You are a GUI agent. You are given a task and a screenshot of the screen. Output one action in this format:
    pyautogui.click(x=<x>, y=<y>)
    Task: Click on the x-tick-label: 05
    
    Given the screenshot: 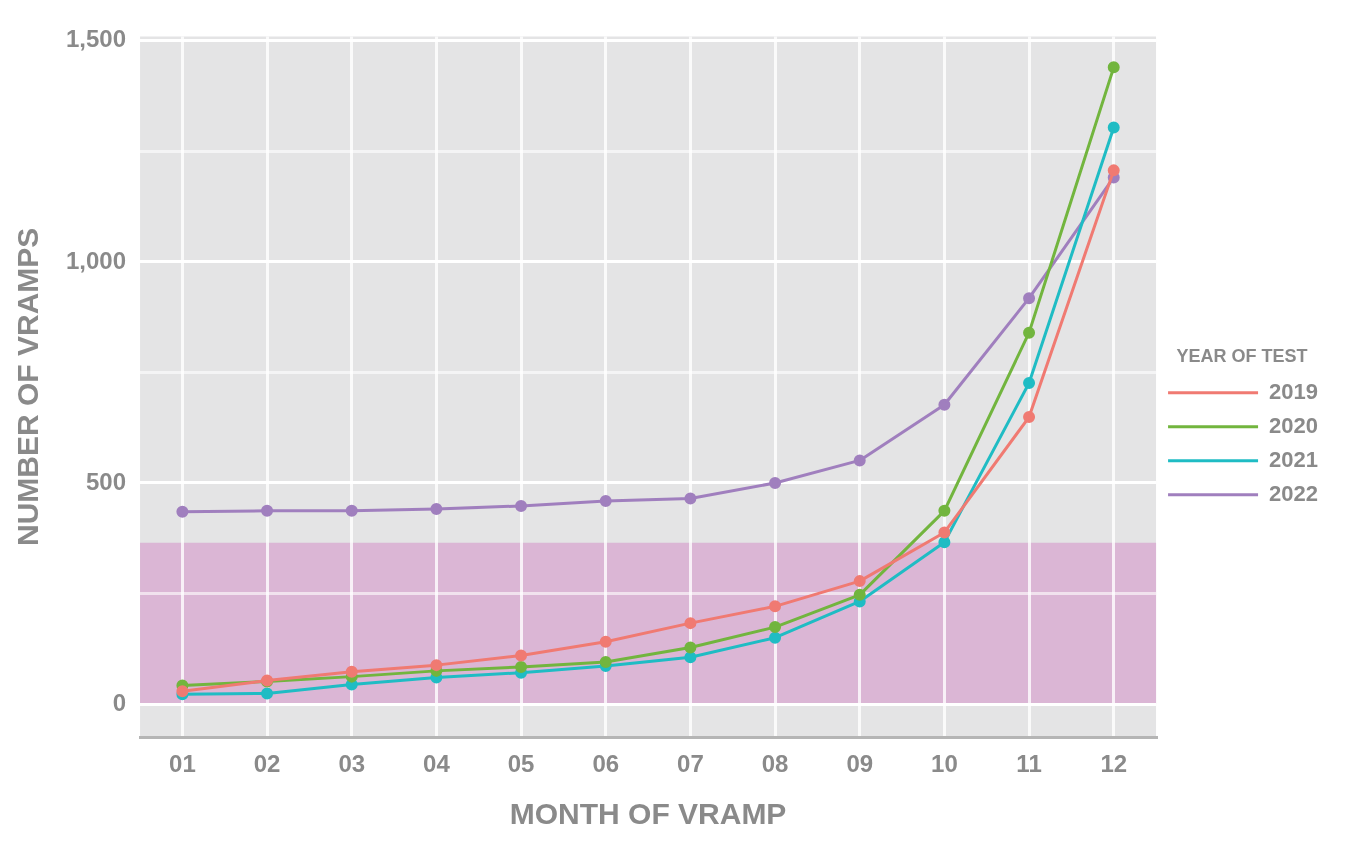 What is the action you would take?
    pyautogui.click(x=521, y=764)
    